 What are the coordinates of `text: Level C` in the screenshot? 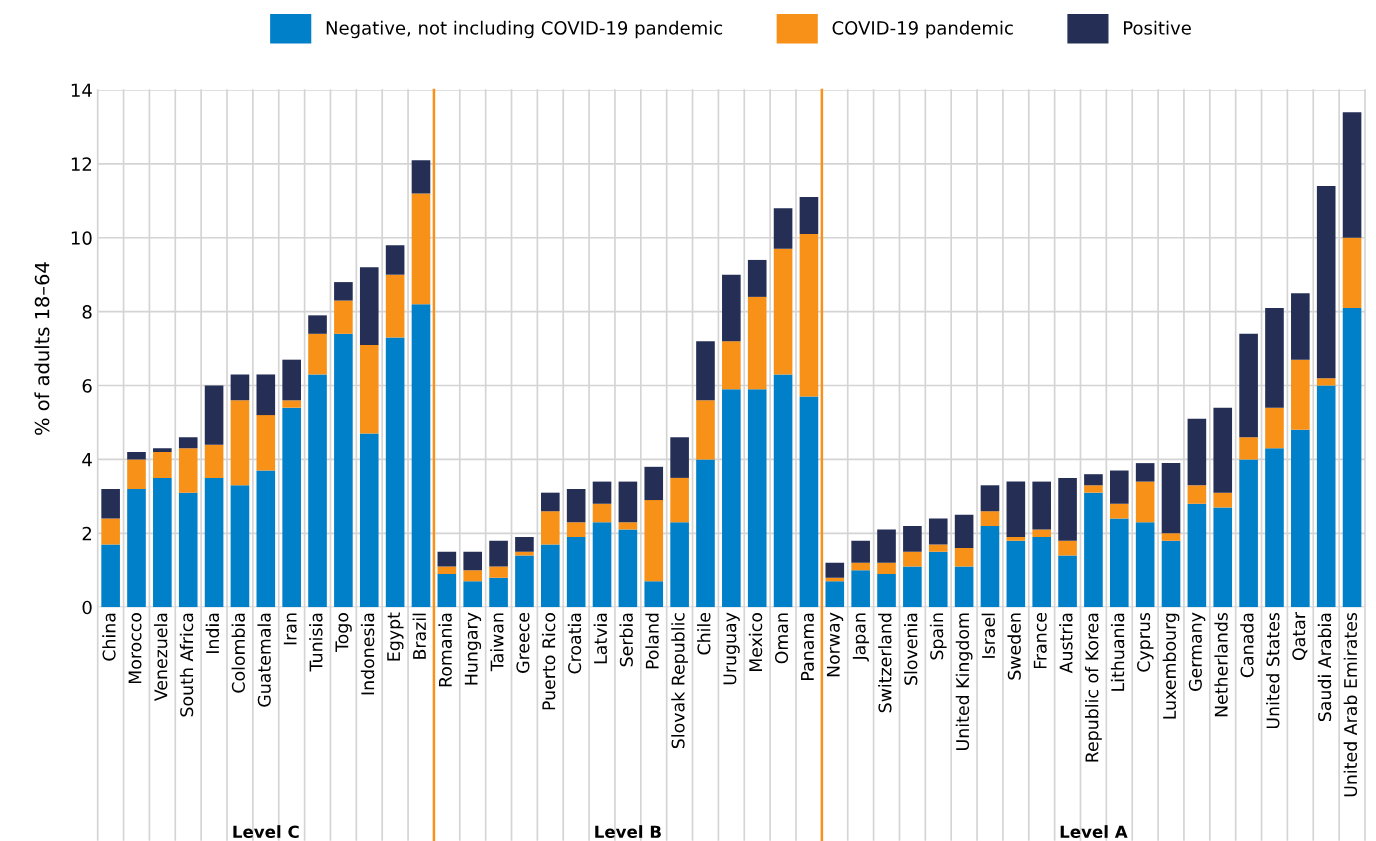 It's located at (266, 832).